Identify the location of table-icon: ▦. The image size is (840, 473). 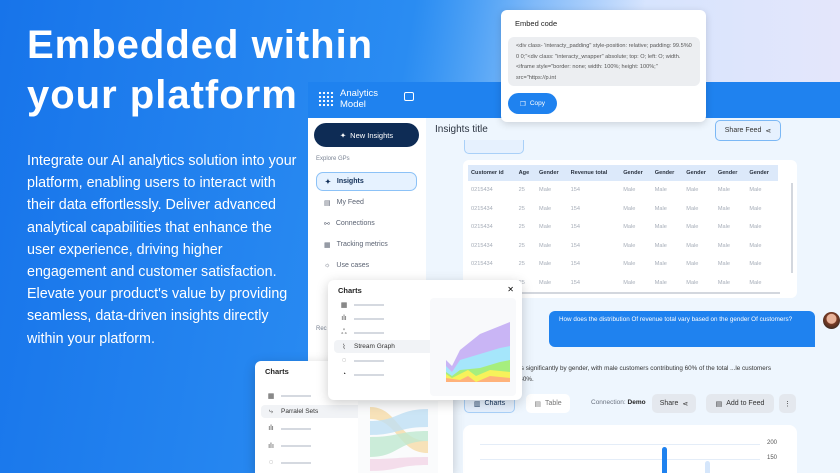
(271, 396).